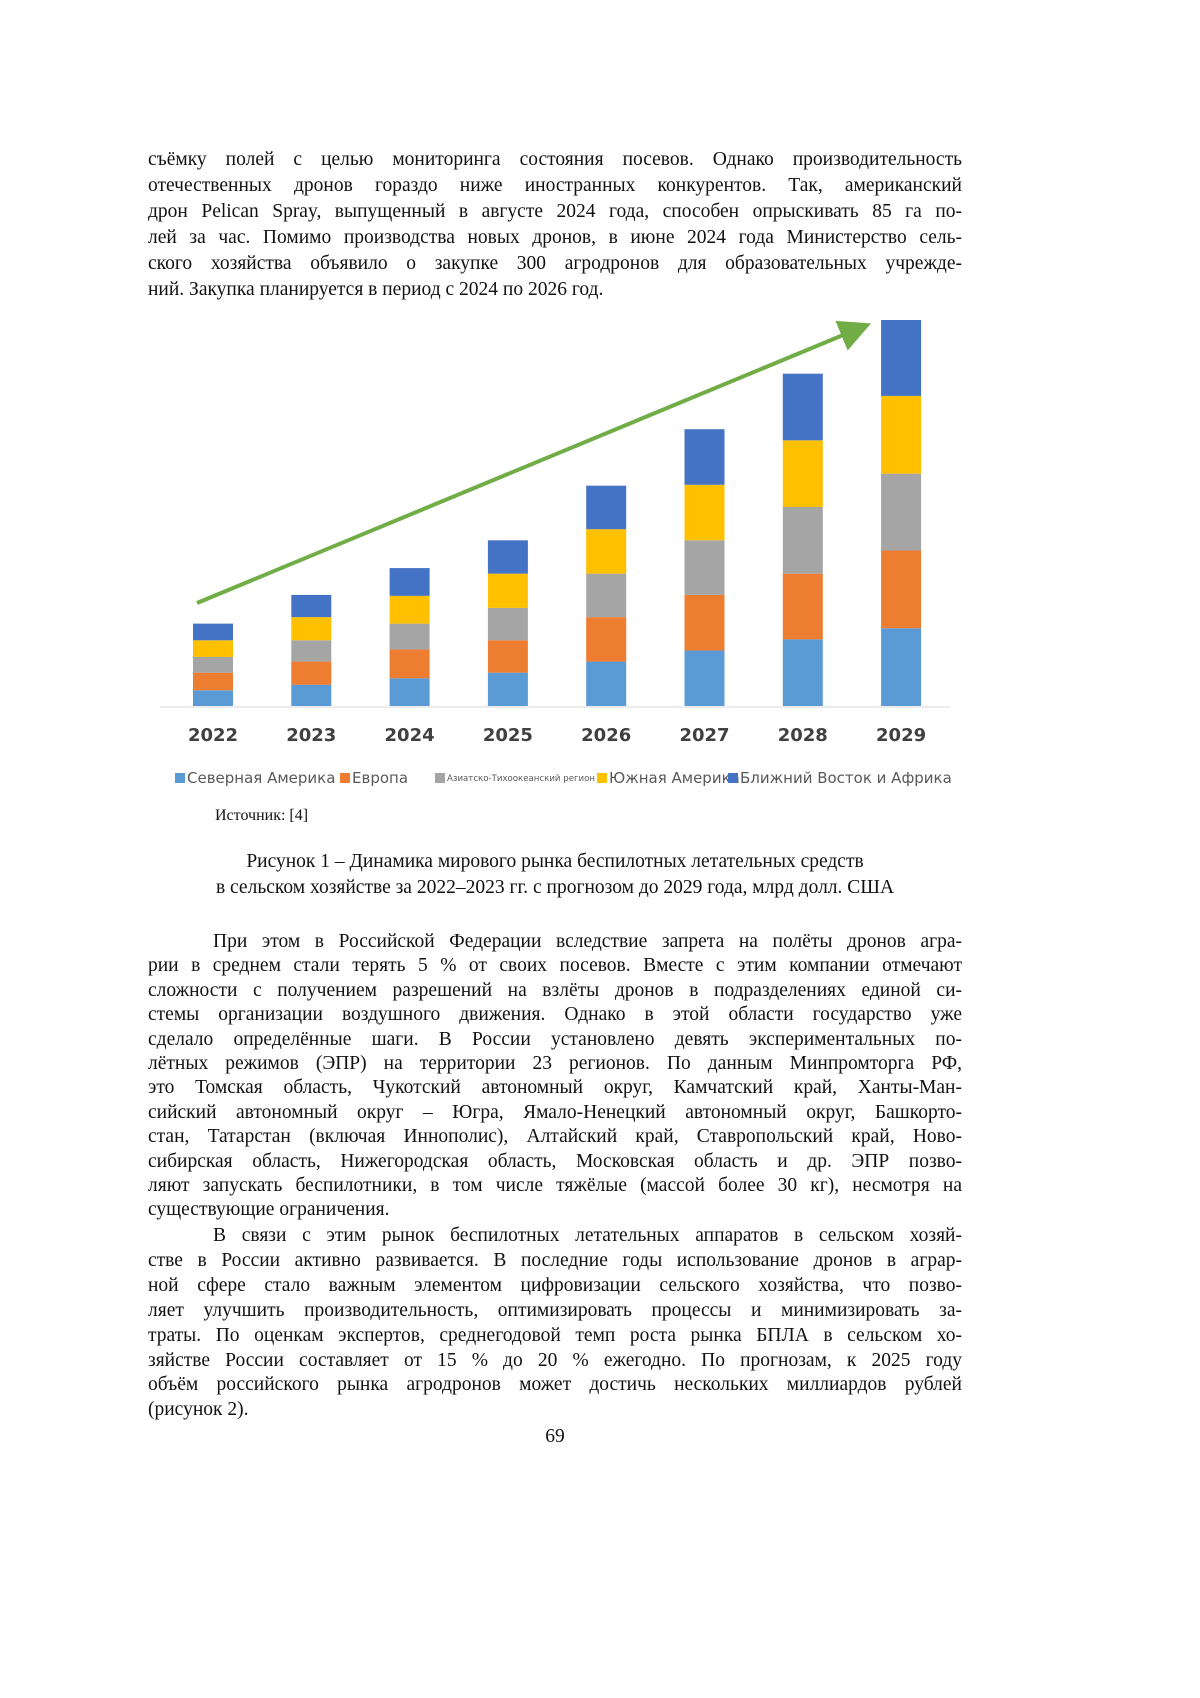 The width and height of the screenshot is (1200, 1698). I want to click on x-tick-label: 2028, so click(803, 735).